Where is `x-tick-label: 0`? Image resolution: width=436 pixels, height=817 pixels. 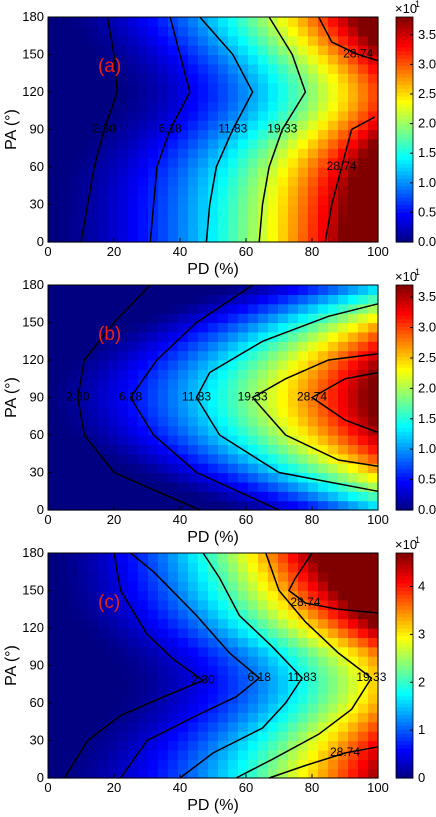
x-tick-label: 0 is located at coordinates (47, 251).